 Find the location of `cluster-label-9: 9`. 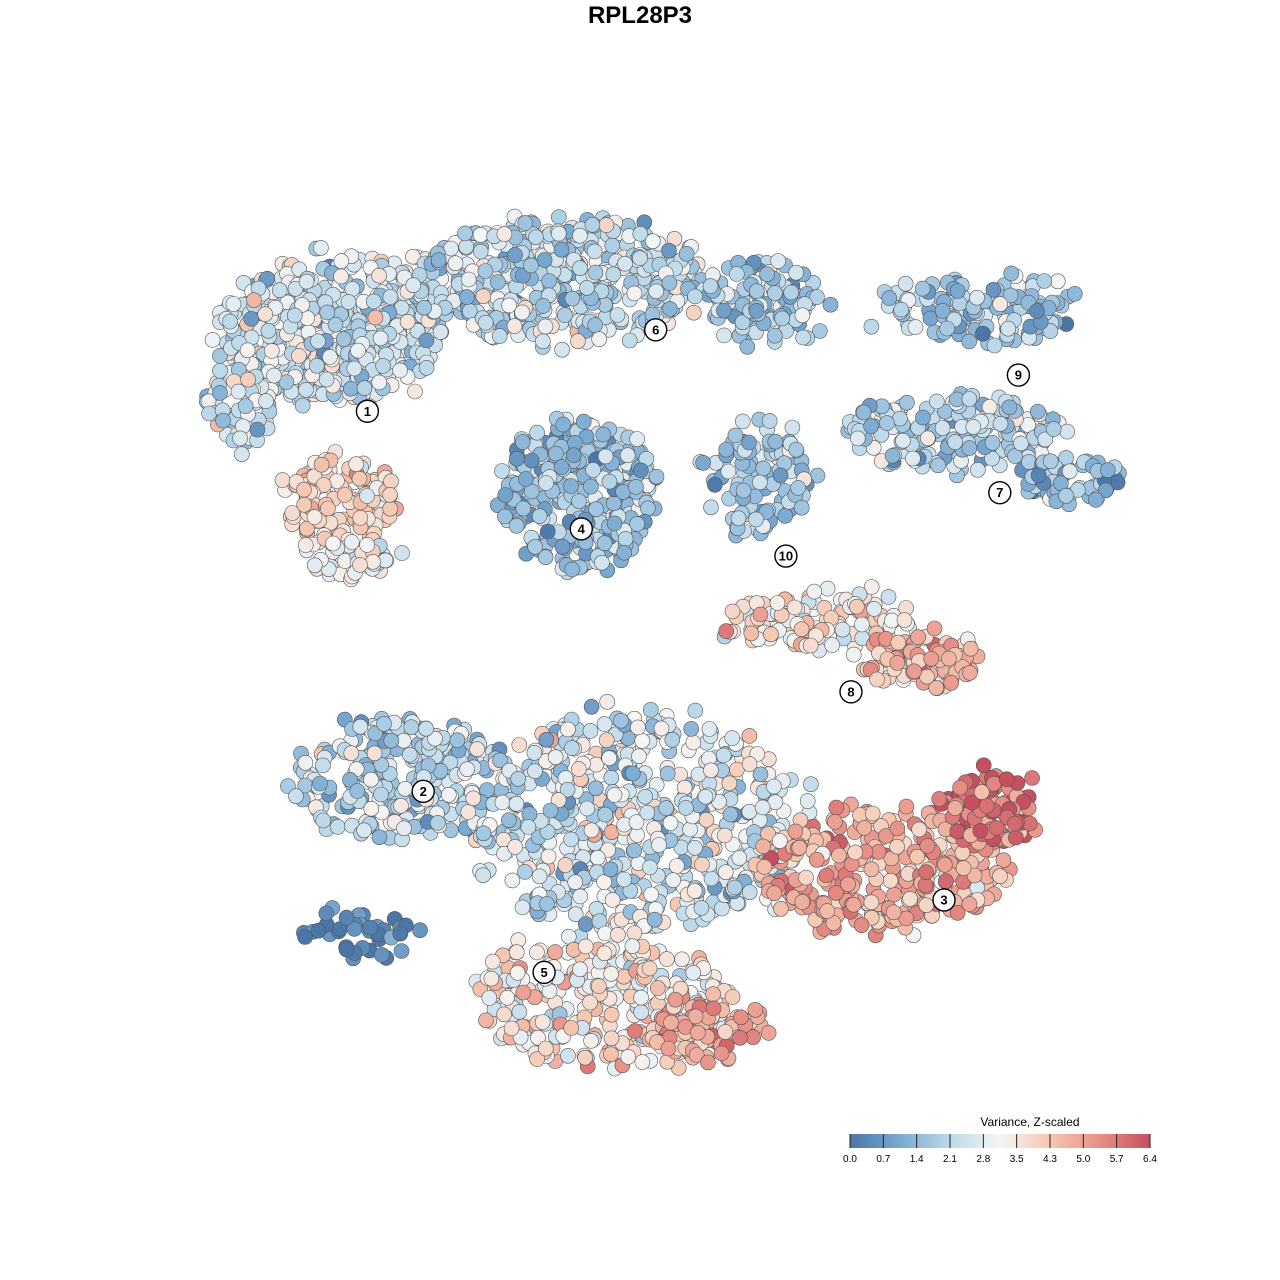

cluster-label-9: 9 is located at coordinates (1018, 375).